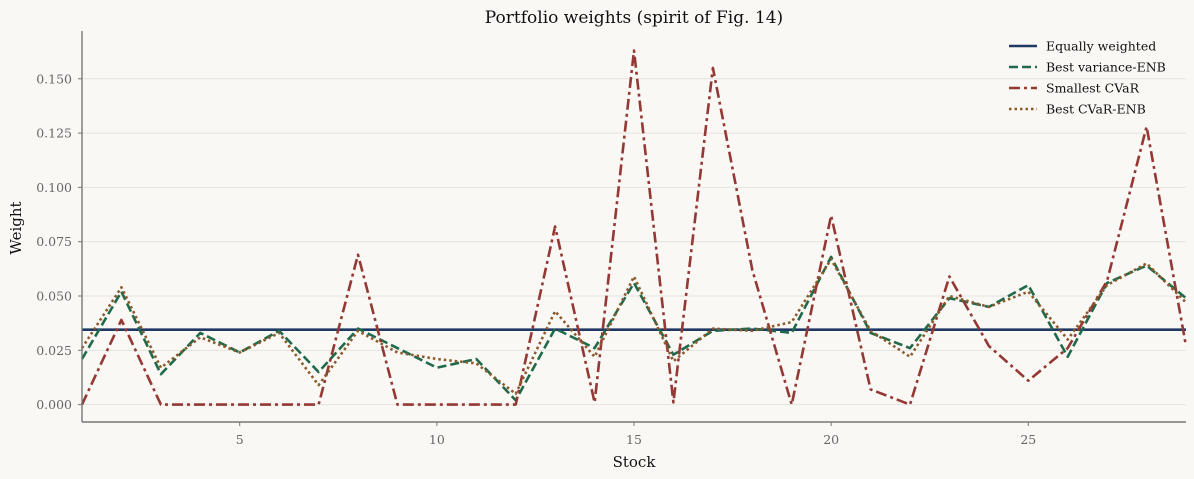 This screenshot has width=1194, height=479. I want to click on legend-label-0: Equally weighted, so click(1101, 46).